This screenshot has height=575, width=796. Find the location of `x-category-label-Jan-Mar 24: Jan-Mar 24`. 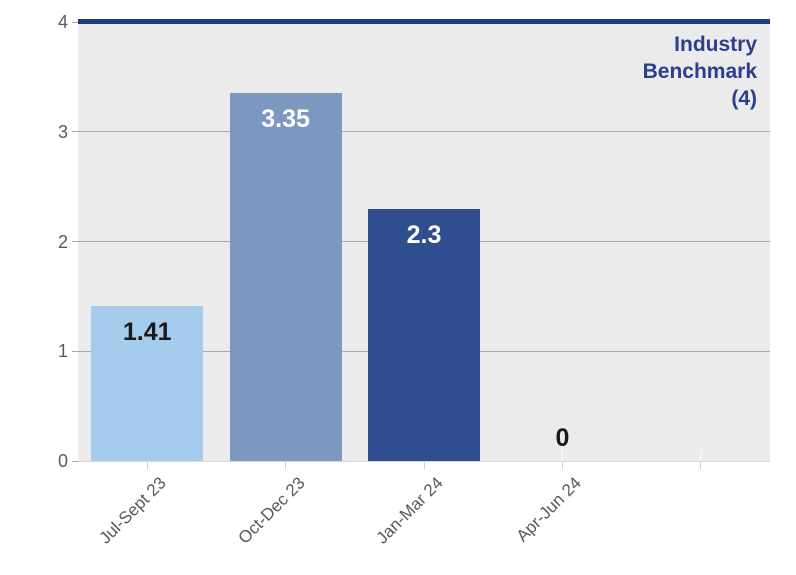

x-category-label-Jan-Mar 24: Jan-Mar 24 is located at coordinates (409, 510).